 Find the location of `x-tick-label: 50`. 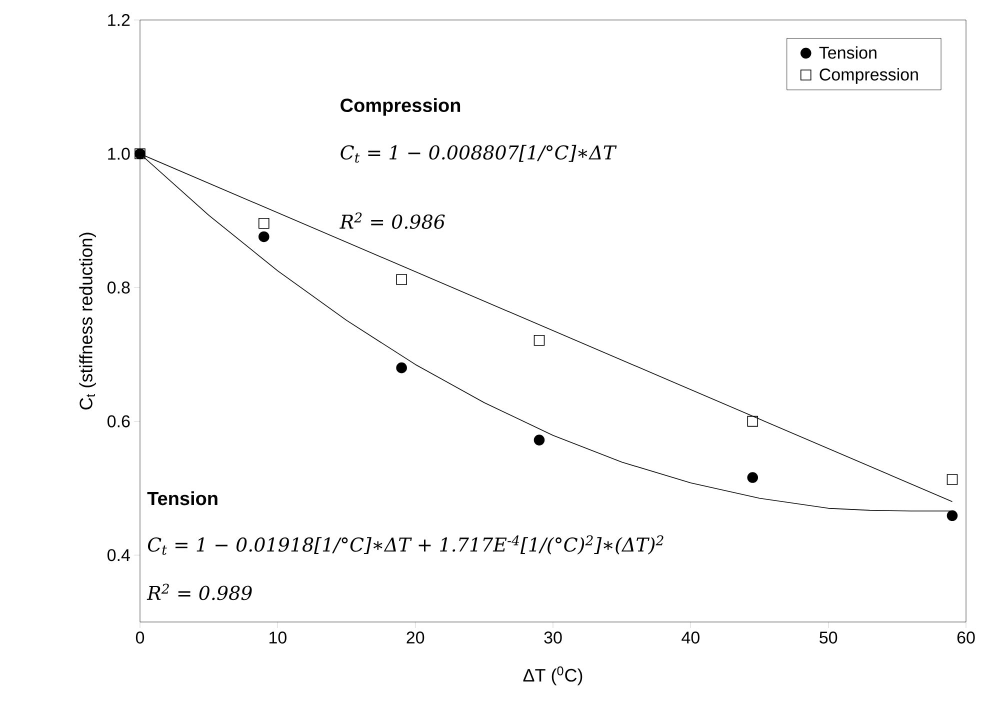

x-tick-label: 50 is located at coordinates (829, 638).